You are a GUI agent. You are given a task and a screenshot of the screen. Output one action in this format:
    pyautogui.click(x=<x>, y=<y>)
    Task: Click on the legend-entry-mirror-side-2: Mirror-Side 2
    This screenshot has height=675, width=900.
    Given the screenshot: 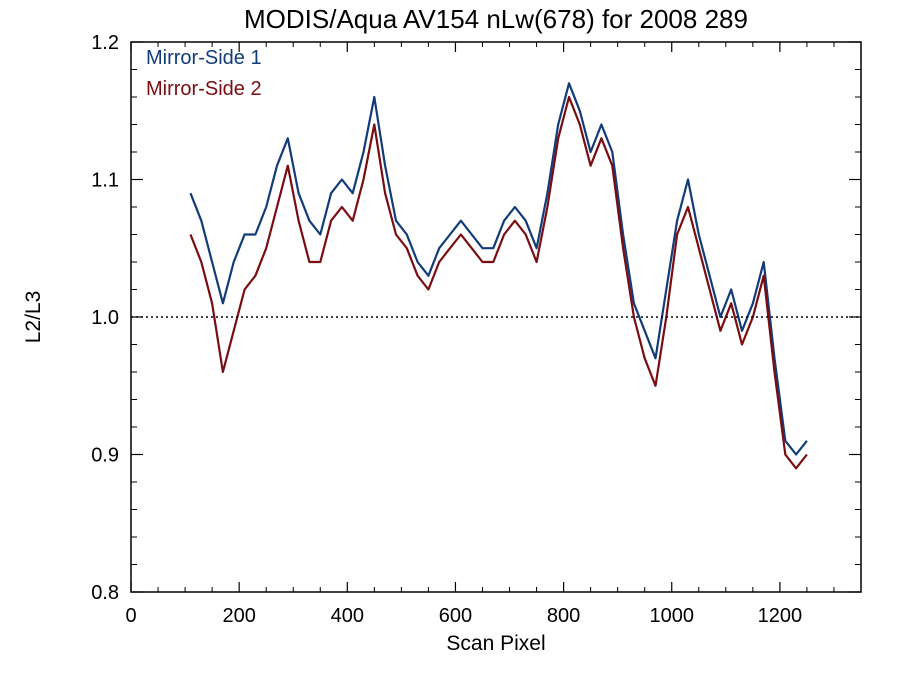 What is the action you would take?
    pyautogui.click(x=204, y=89)
    